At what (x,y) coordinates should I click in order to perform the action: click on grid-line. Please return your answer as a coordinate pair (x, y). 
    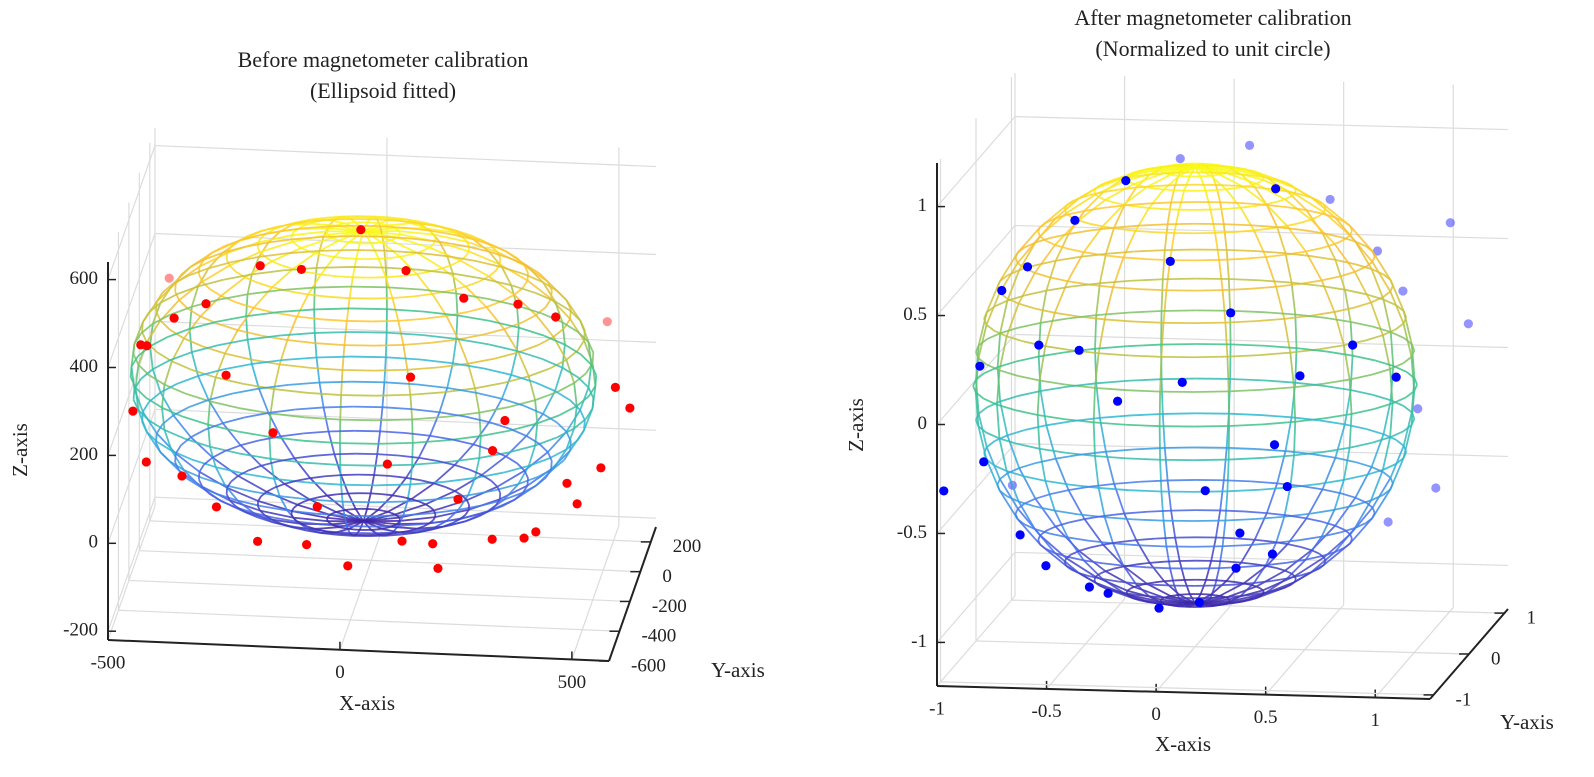
    Looking at the image, I should click on (976, 270).